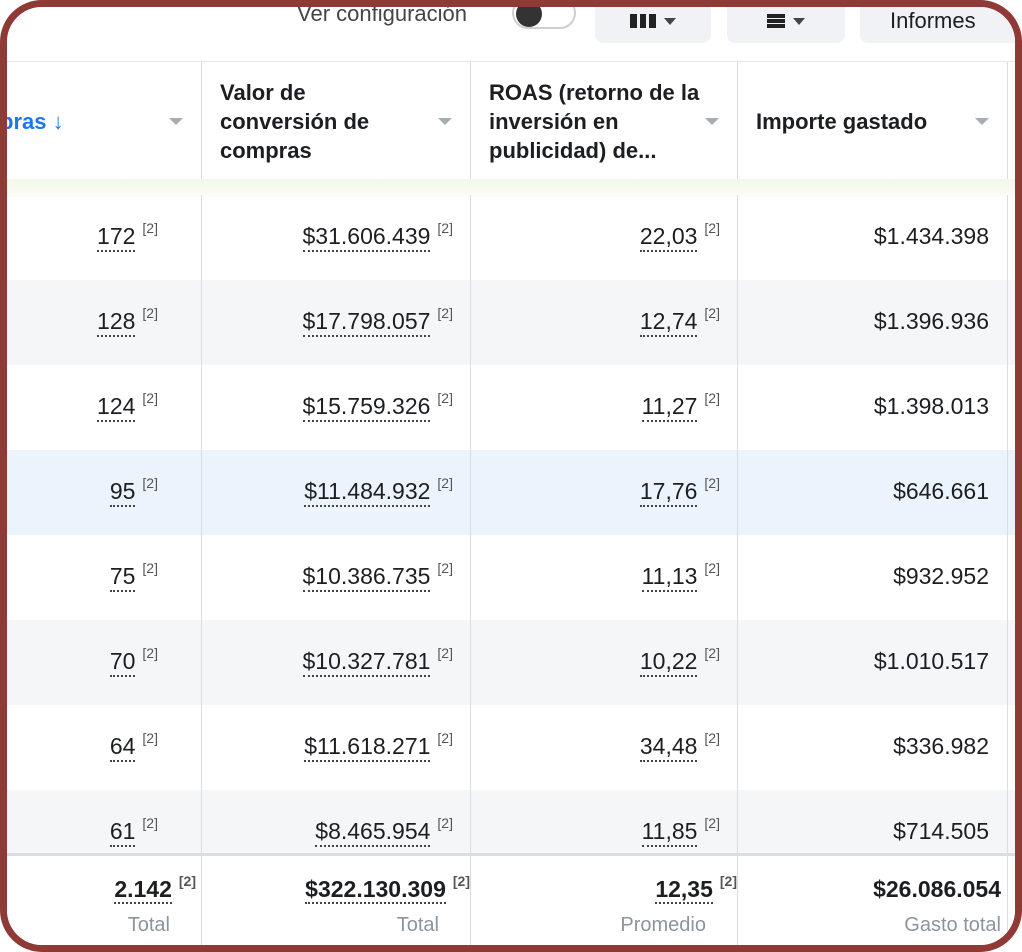 Image resolution: width=1022 pixels, height=952 pixels. I want to click on metric-value-link: $10.327.781, so click(366, 662).